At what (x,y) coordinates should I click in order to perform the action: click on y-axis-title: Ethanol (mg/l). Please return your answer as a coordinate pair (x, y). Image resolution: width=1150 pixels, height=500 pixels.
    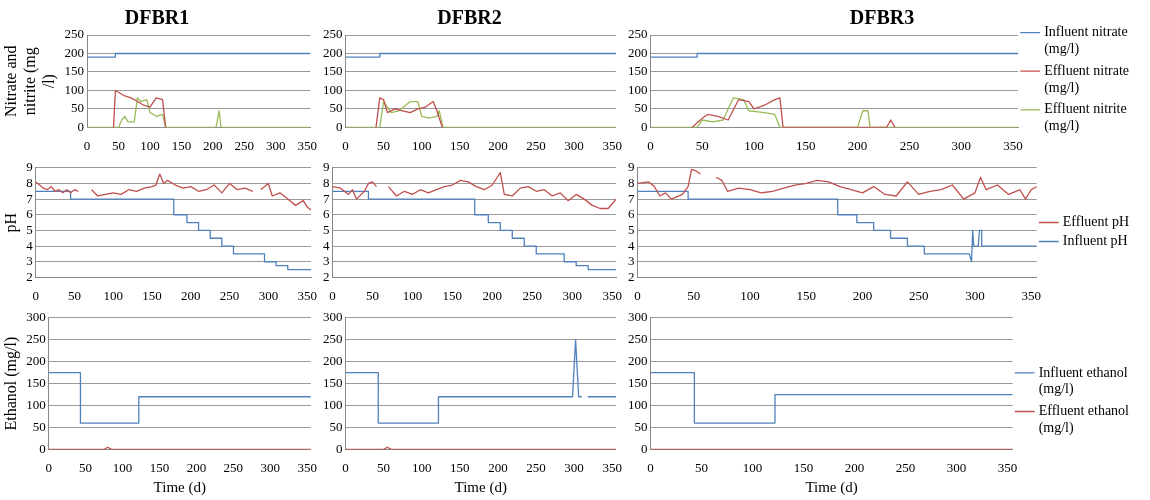
    Looking at the image, I should click on (10, 383).